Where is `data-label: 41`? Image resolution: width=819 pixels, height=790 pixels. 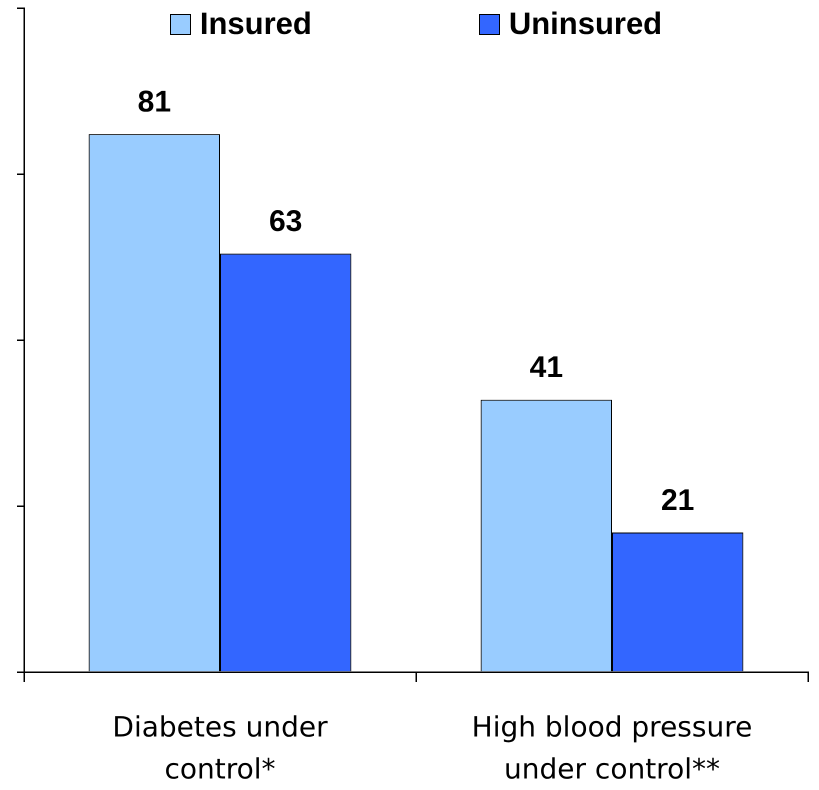
data-label: 41 is located at coordinates (547, 367).